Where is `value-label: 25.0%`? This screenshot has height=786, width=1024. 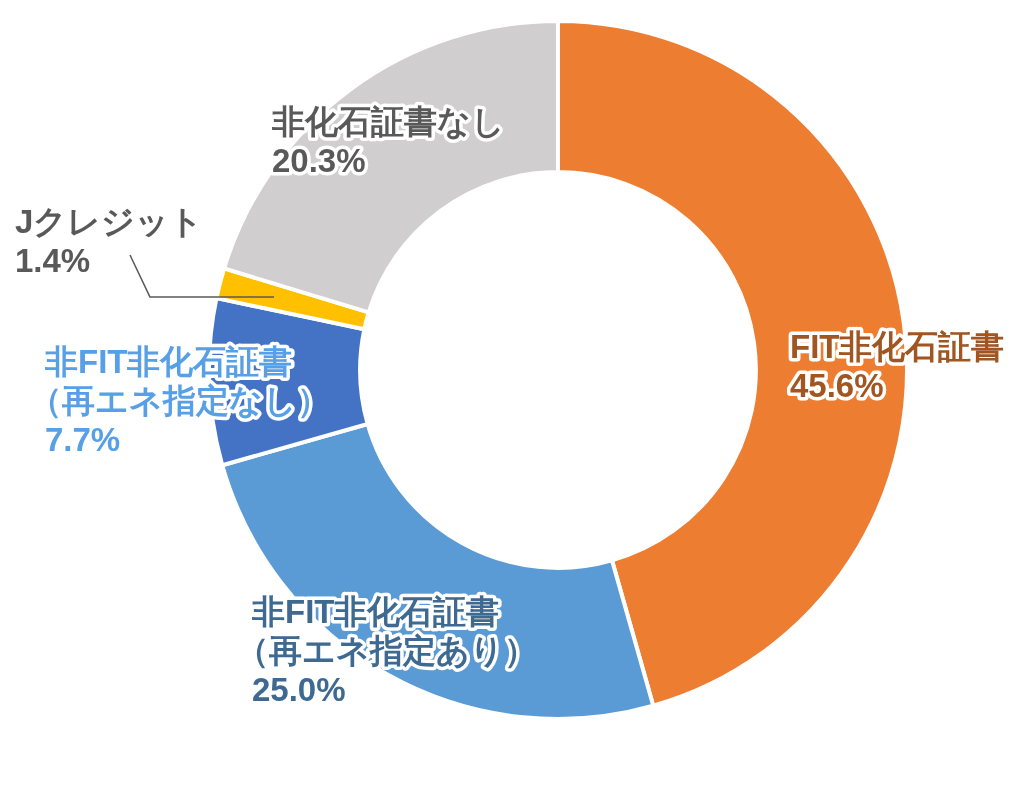 value-label: 25.0% is located at coordinates (299, 689).